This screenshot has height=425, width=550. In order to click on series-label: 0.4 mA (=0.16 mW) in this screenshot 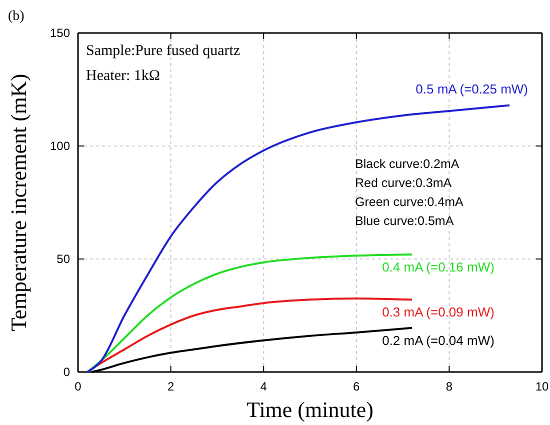, I will do `click(438, 266)`.